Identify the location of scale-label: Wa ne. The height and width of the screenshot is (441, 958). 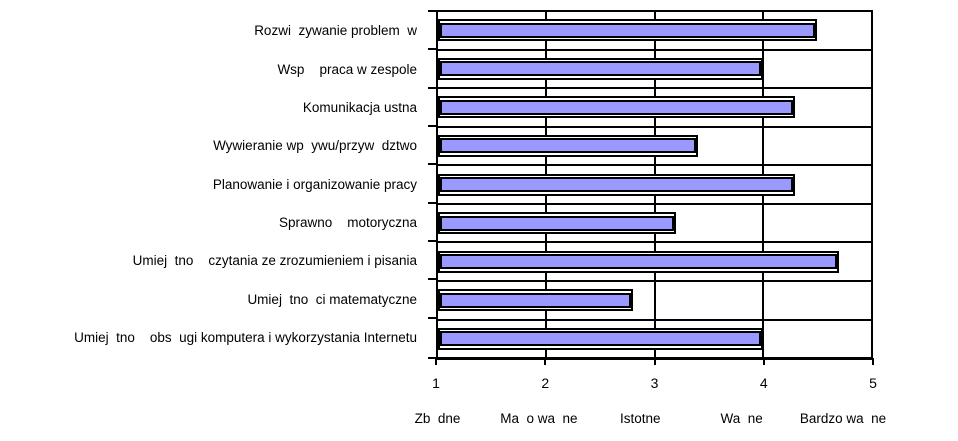
(741, 418).